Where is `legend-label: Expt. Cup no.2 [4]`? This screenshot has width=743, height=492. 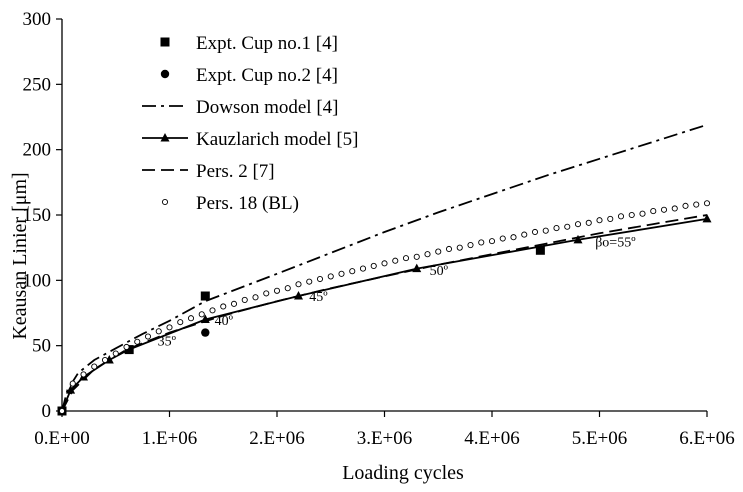 legend-label: Expt. Cup no.2 [4] is located at coordinates (267, 75).